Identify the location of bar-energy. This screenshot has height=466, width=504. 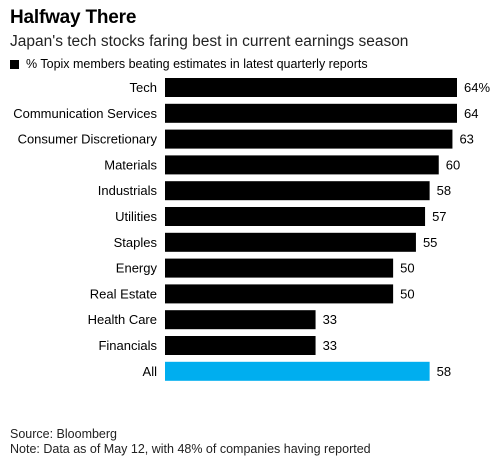
(279, 268).